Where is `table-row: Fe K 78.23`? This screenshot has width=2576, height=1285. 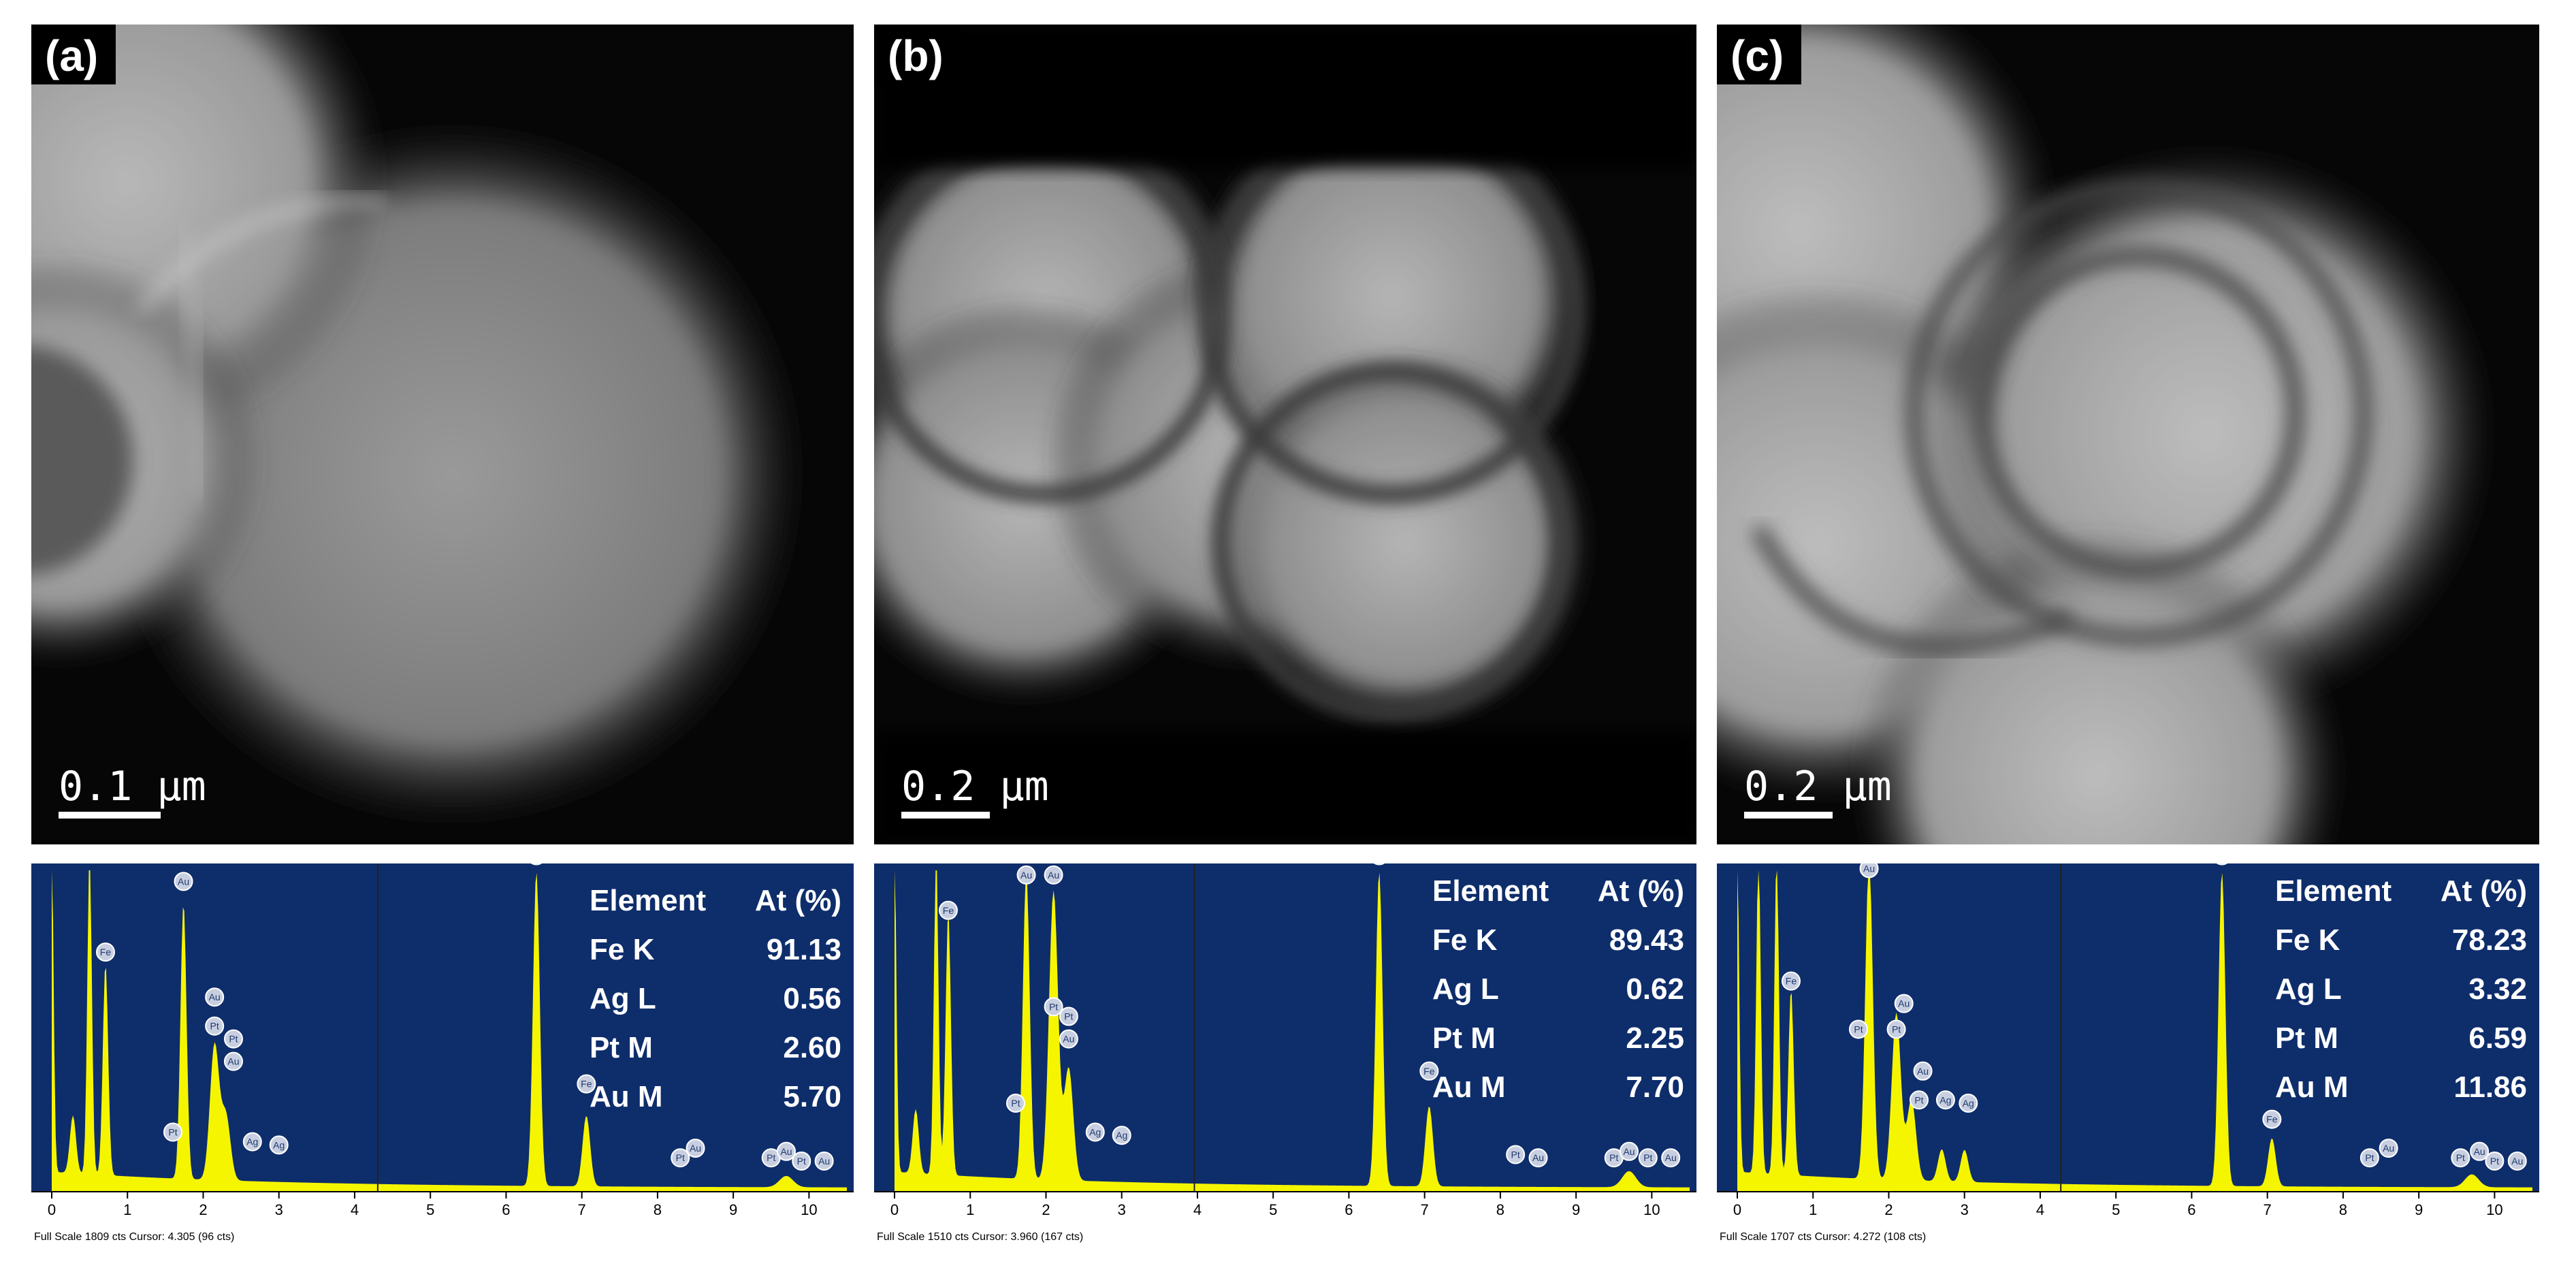 table-row: Fe K 78.23 is located at coordinates (2405, 947).